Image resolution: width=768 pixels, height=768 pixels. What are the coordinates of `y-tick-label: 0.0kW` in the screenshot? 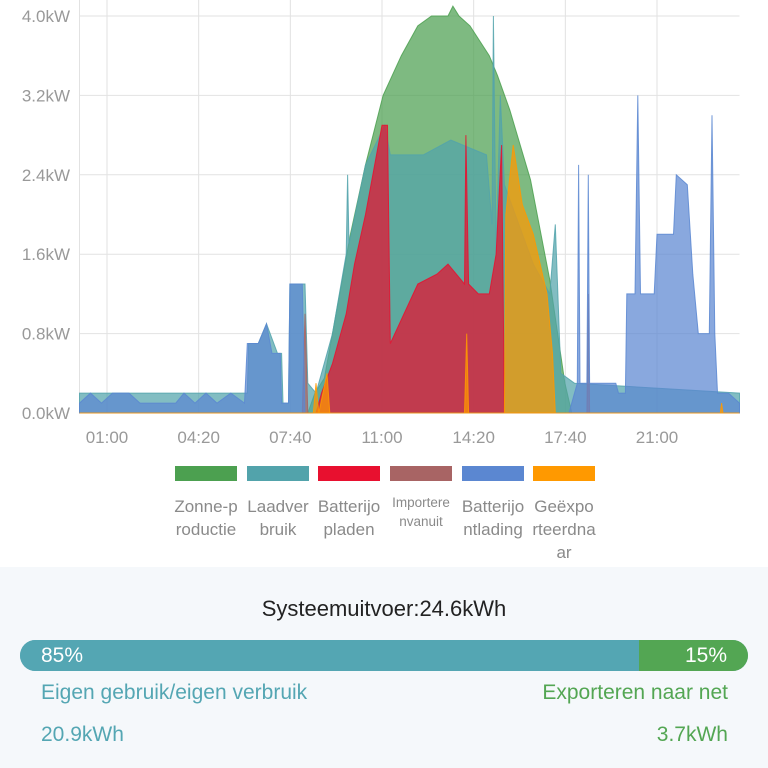 It's located at (46, 413).